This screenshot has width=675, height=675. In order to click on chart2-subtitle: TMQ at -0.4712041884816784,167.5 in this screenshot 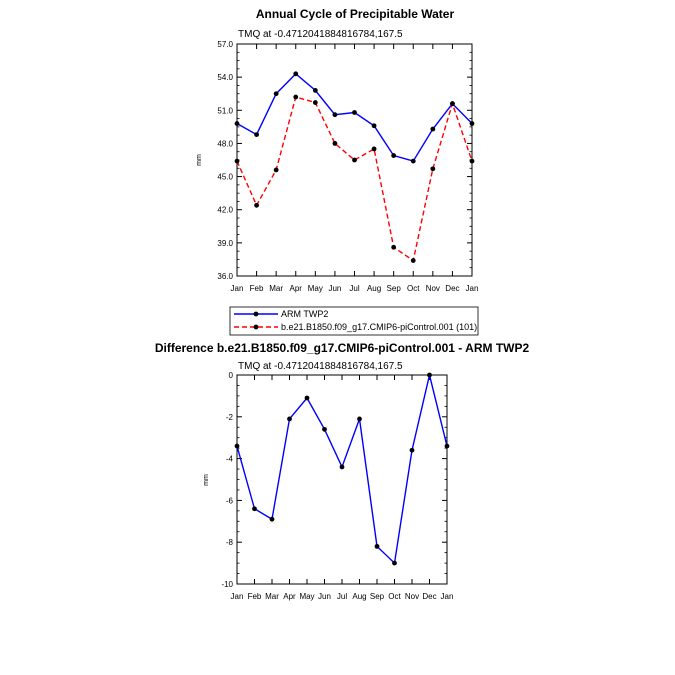, I will do `click(320, 366)`.